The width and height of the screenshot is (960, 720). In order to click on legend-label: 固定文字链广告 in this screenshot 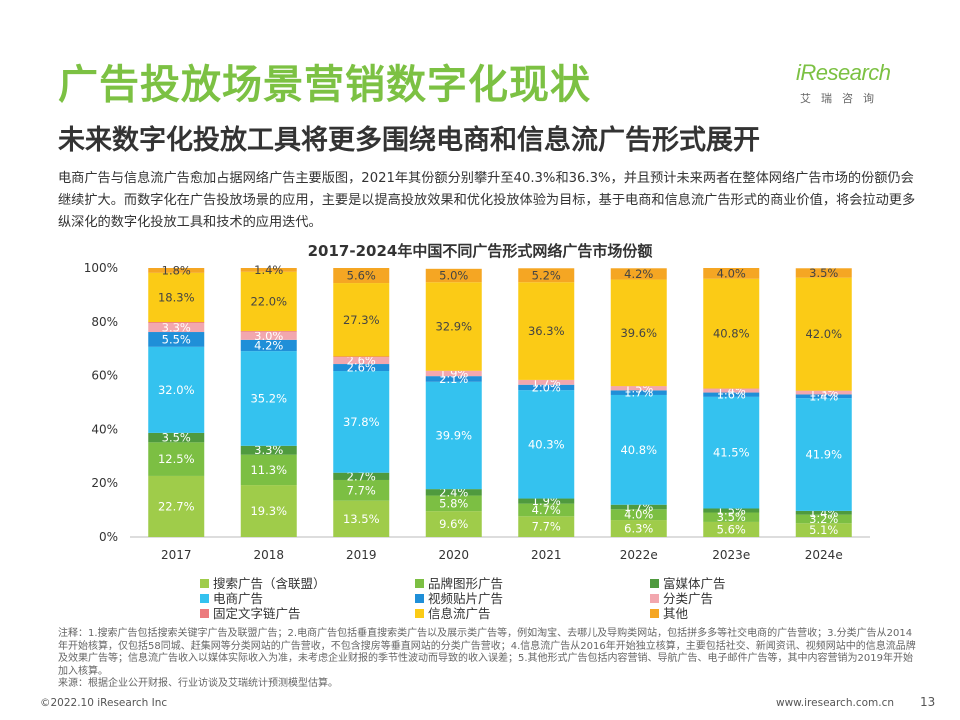, I will do `click(257, 613)`.